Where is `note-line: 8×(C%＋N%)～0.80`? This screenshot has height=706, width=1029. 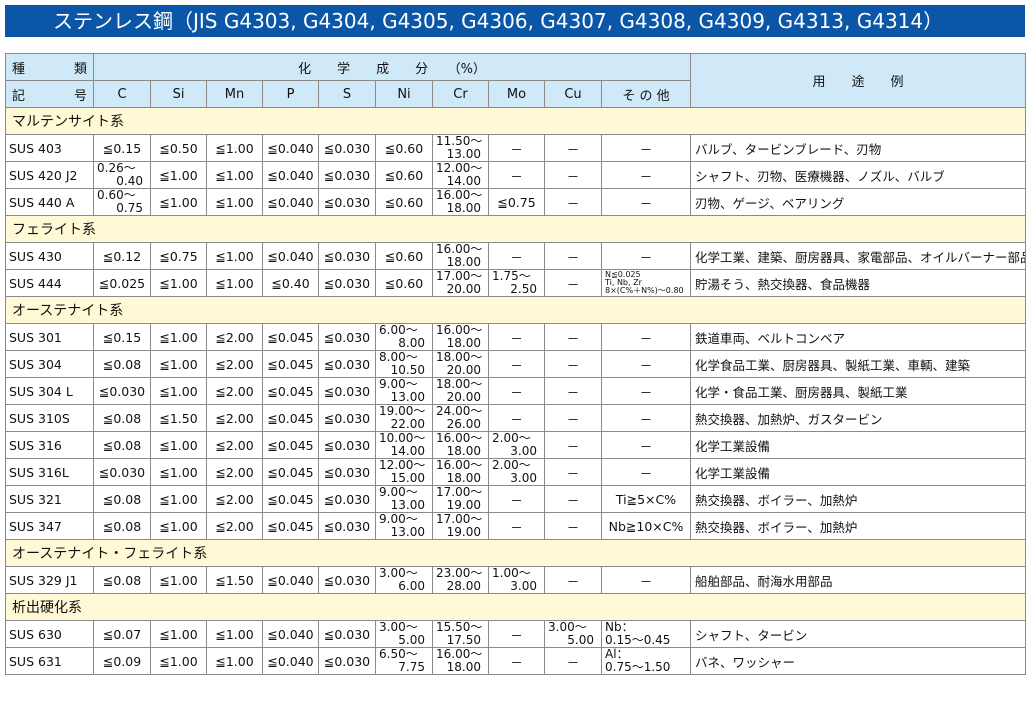
note-line: 8×(C%＋N%)～0.80 is located at coordinates (644, 290).